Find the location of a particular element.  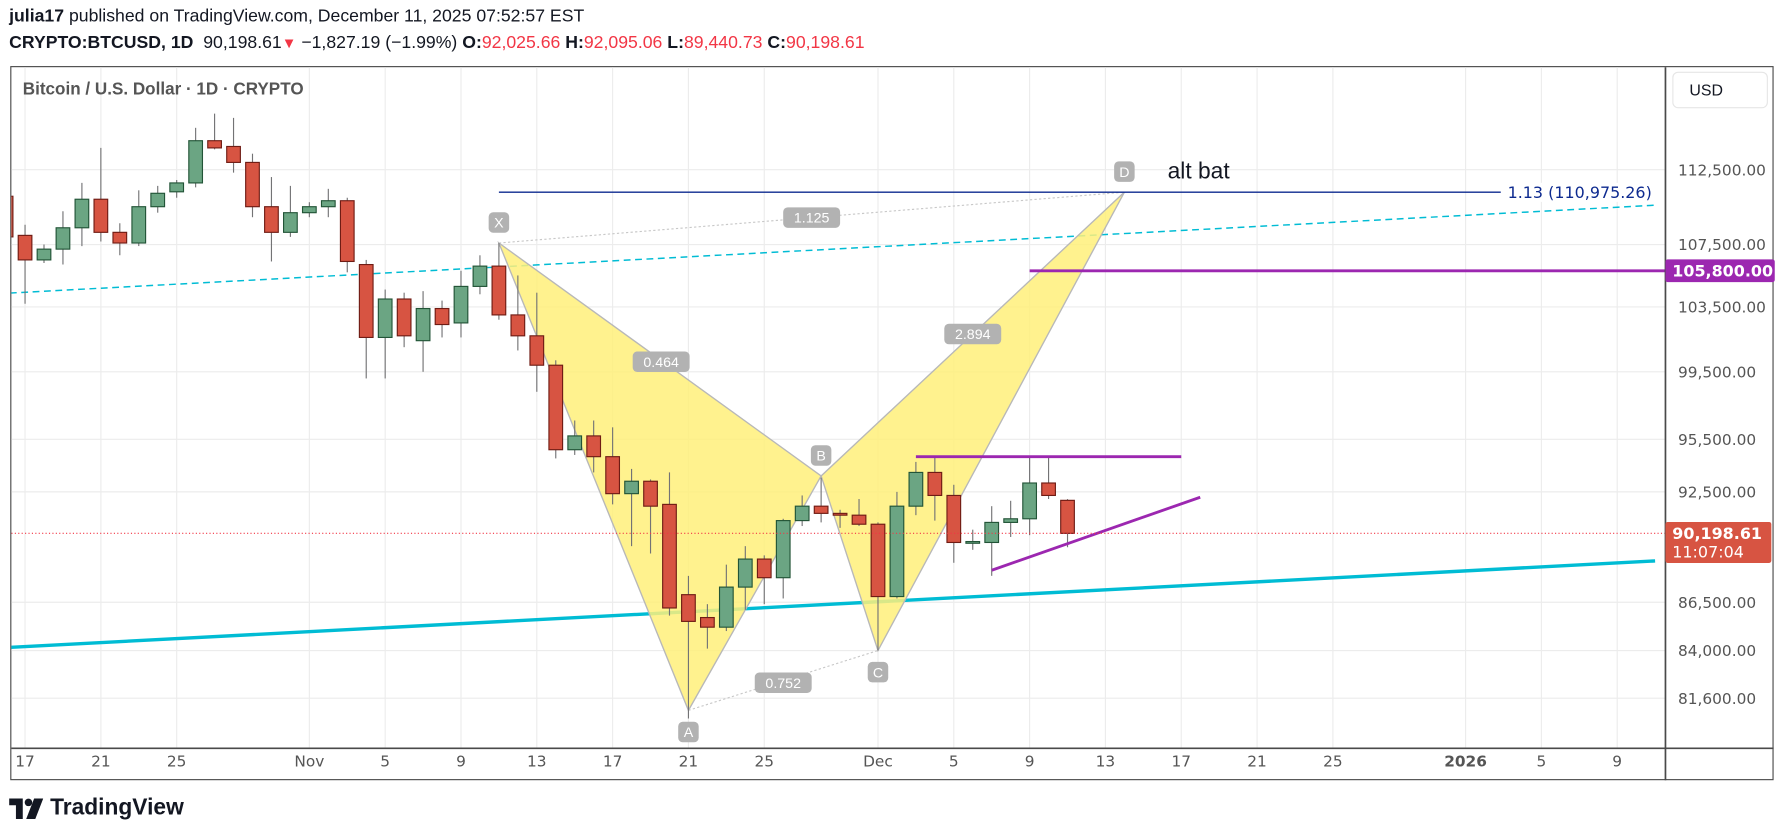

time-tick-label: 25 is located at coordinates (764, 762).